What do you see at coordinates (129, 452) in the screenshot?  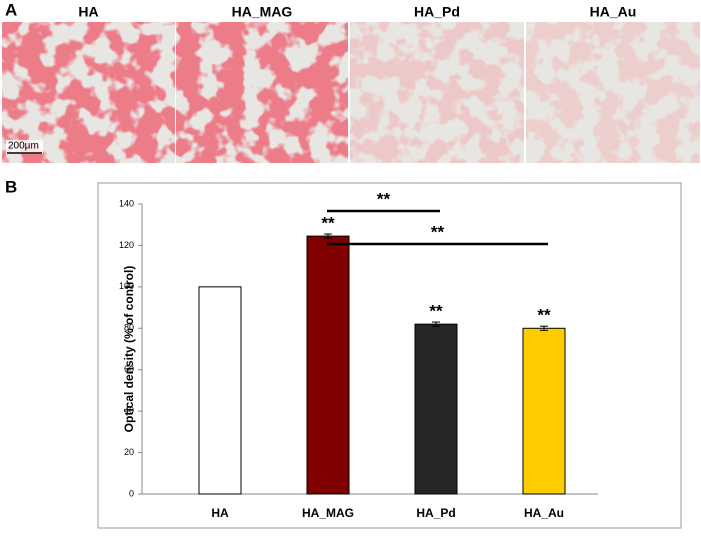 I see `y-tick-label: 20` at bounding box center [129, 452].